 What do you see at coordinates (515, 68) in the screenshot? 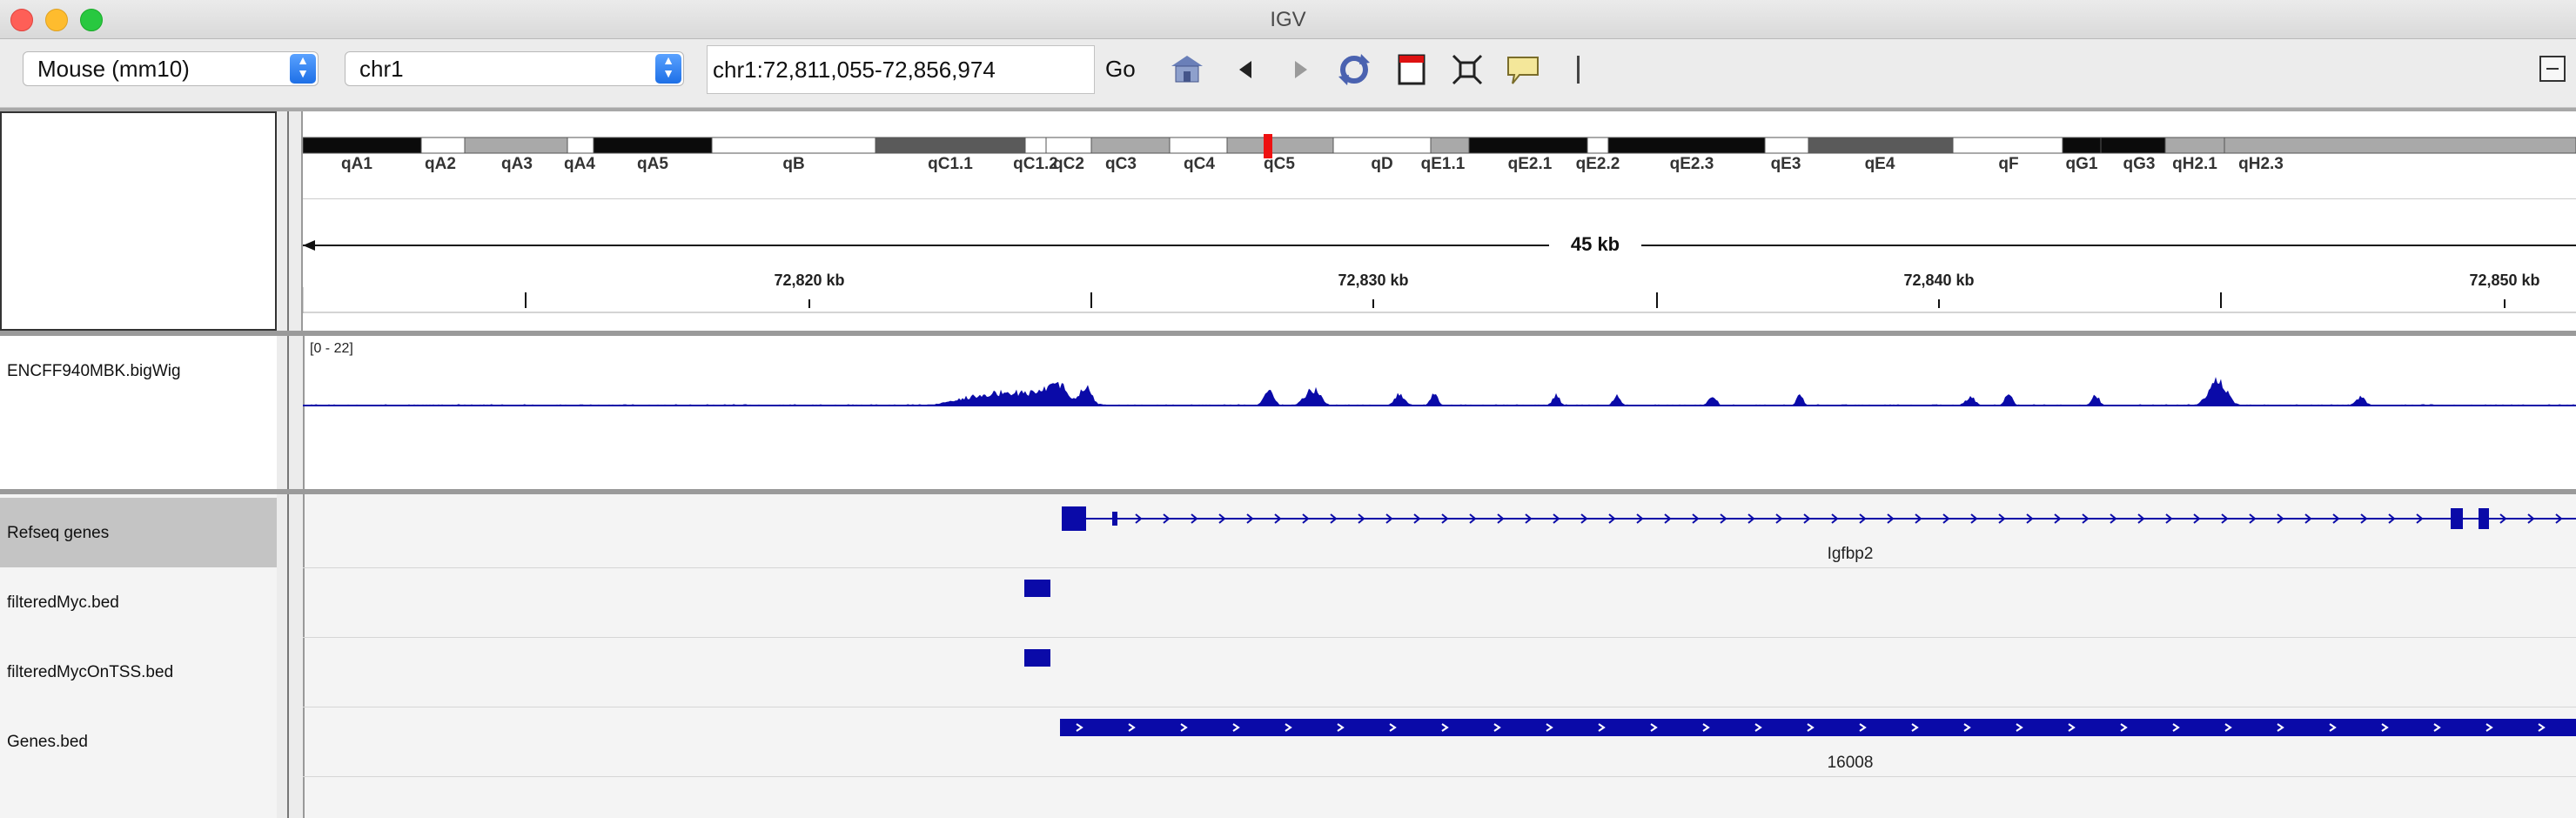
I see `chromosome-dropdown: chr1 ▲ ▼` at bounding box center [515, 68].